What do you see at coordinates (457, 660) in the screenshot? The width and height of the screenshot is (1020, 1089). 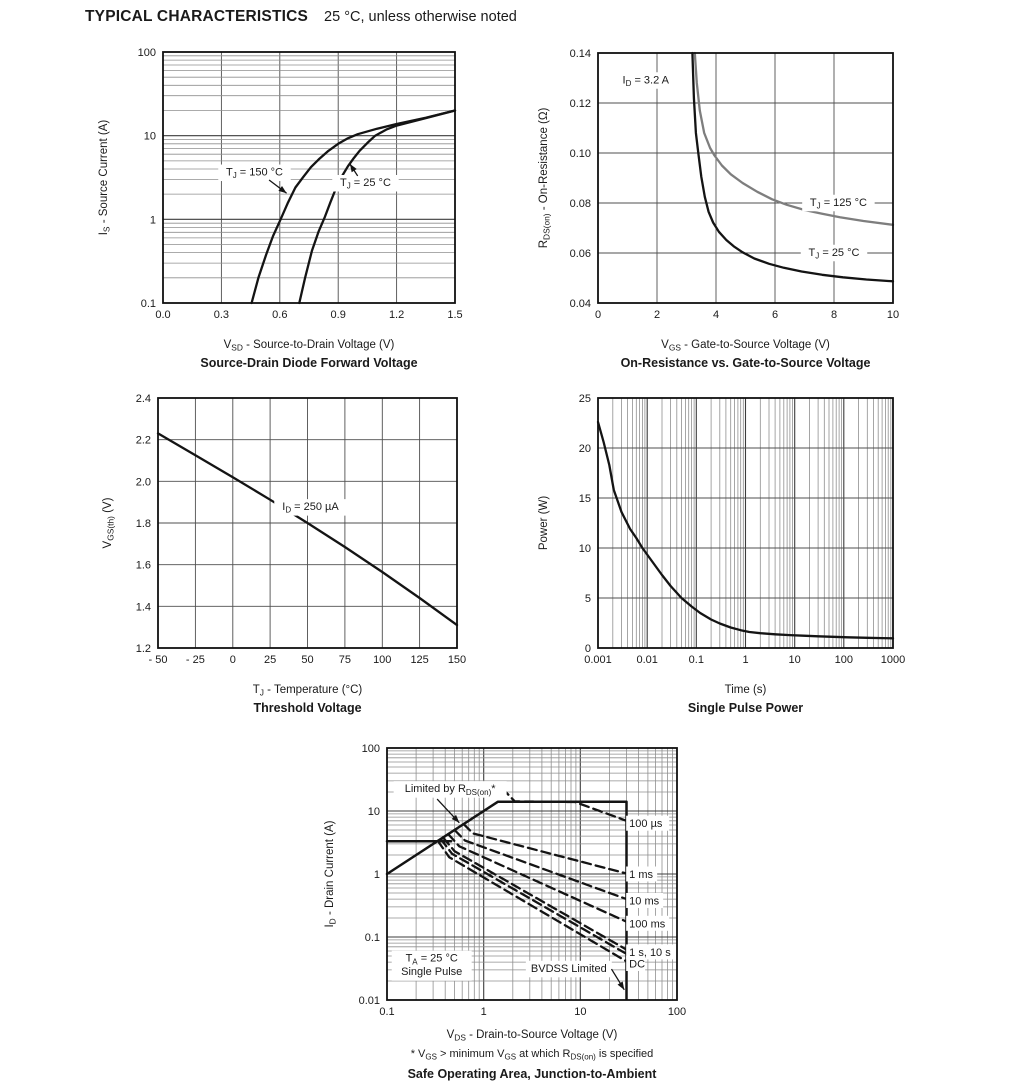 I see `svg-text: 150` at bounding box center [457, 660].